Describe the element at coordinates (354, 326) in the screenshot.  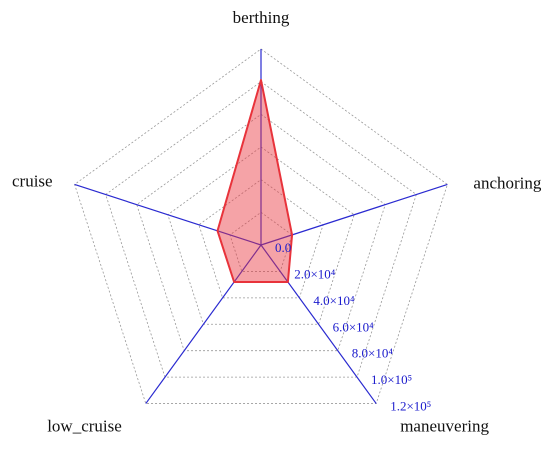
I see `r-tick-label: 6.0×10⁴` at that location.